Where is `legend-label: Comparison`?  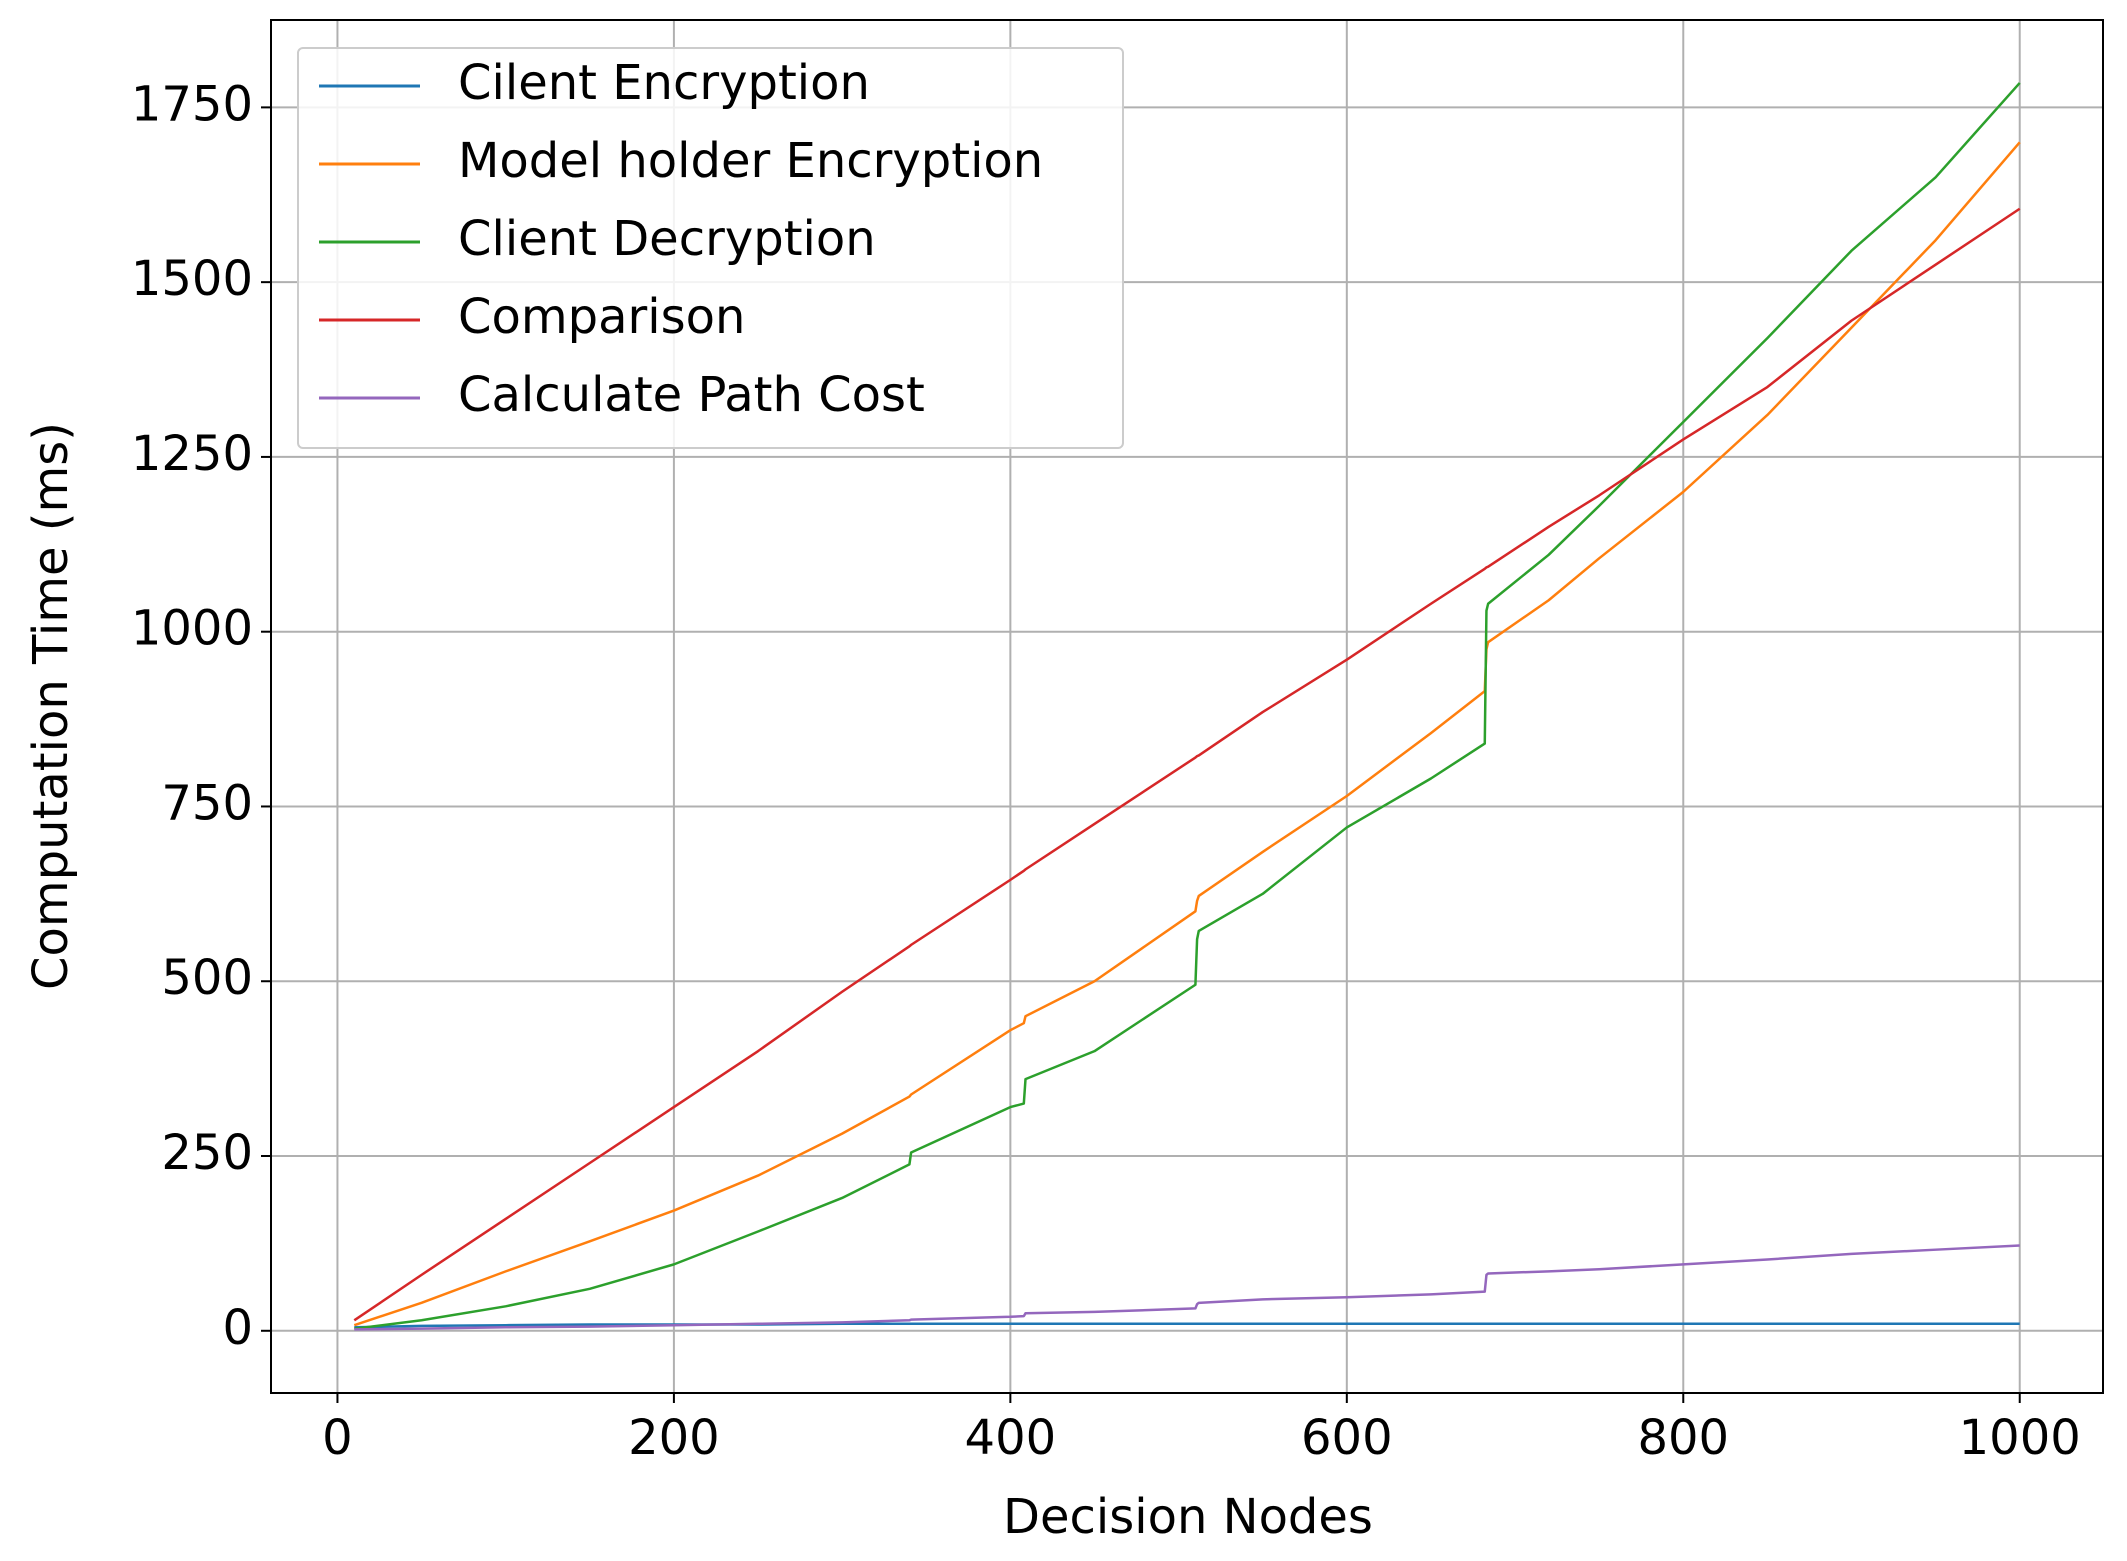
legend-label: Comparison is located at coordinates (601, 317).